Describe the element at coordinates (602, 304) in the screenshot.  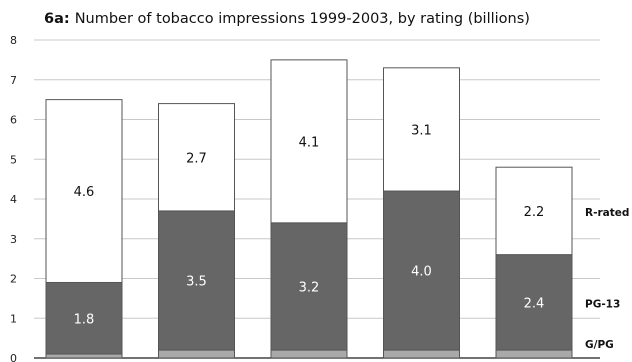
I see `legend-entry: PG-13` at that location.